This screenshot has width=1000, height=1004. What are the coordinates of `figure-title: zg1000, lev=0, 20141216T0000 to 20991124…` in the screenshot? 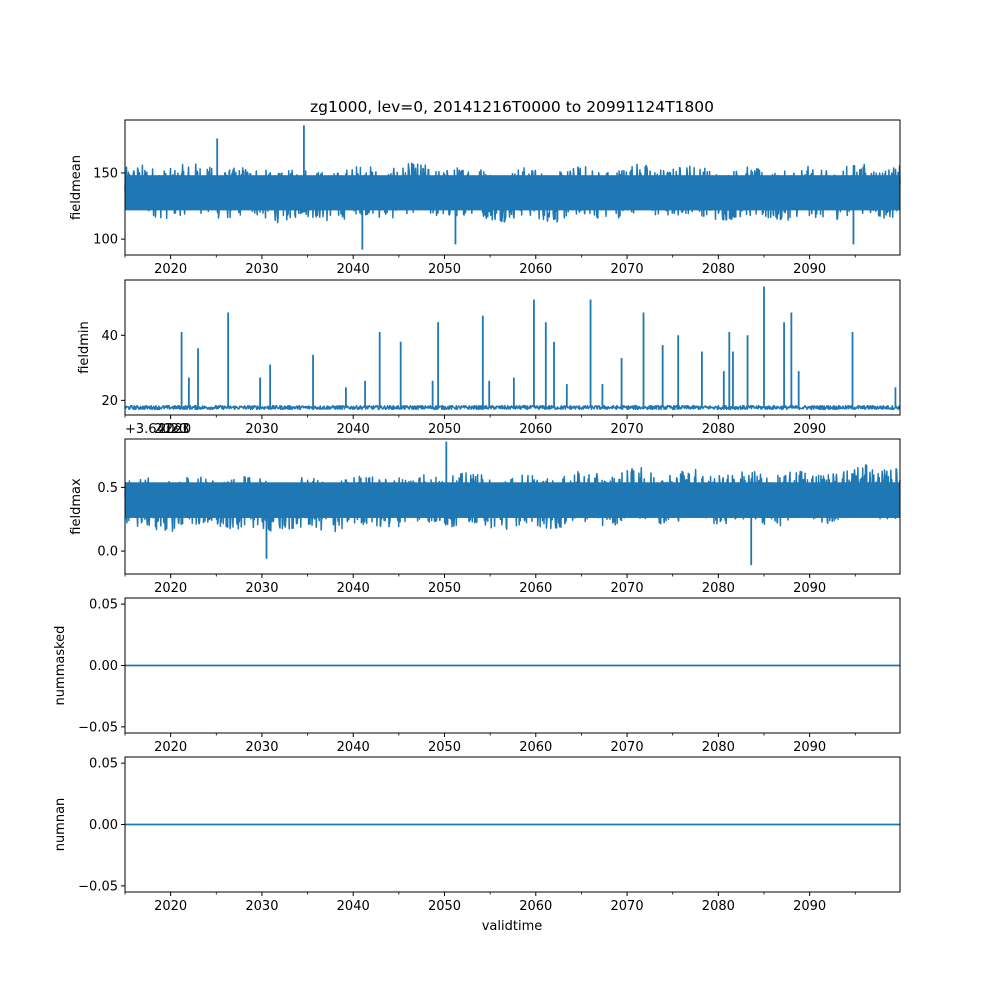 It's located at (512, 107).